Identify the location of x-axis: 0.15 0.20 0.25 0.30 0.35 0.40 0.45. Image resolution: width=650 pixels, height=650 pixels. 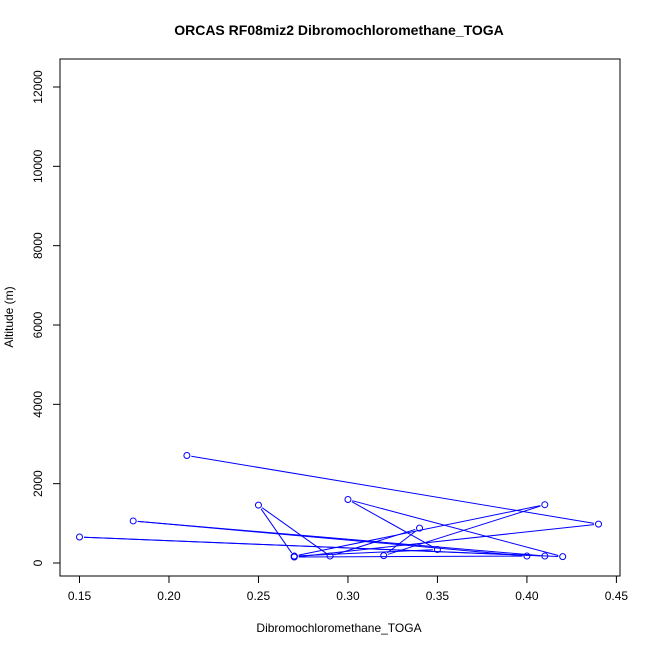
(348, 589).